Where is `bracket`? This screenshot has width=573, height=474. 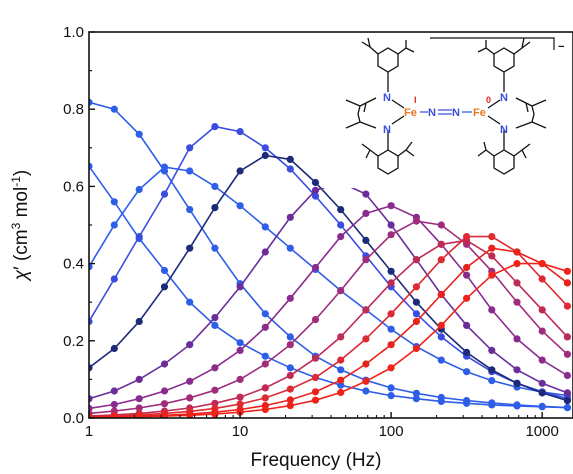
bracket is located at coordinates (492, 43).